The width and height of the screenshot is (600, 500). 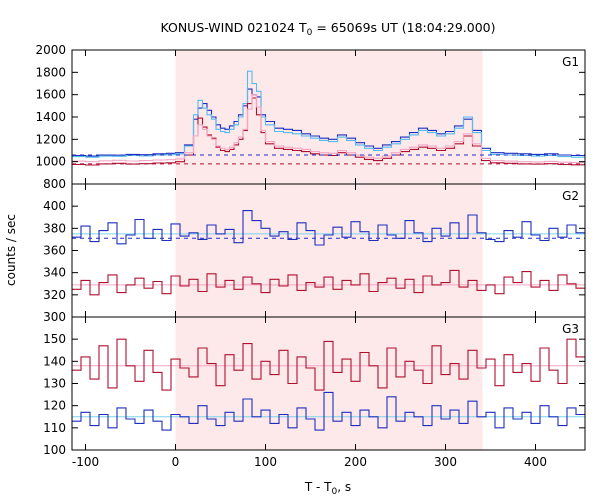 I want to click on y-tick-label: 130, so click(x=54, y=384).